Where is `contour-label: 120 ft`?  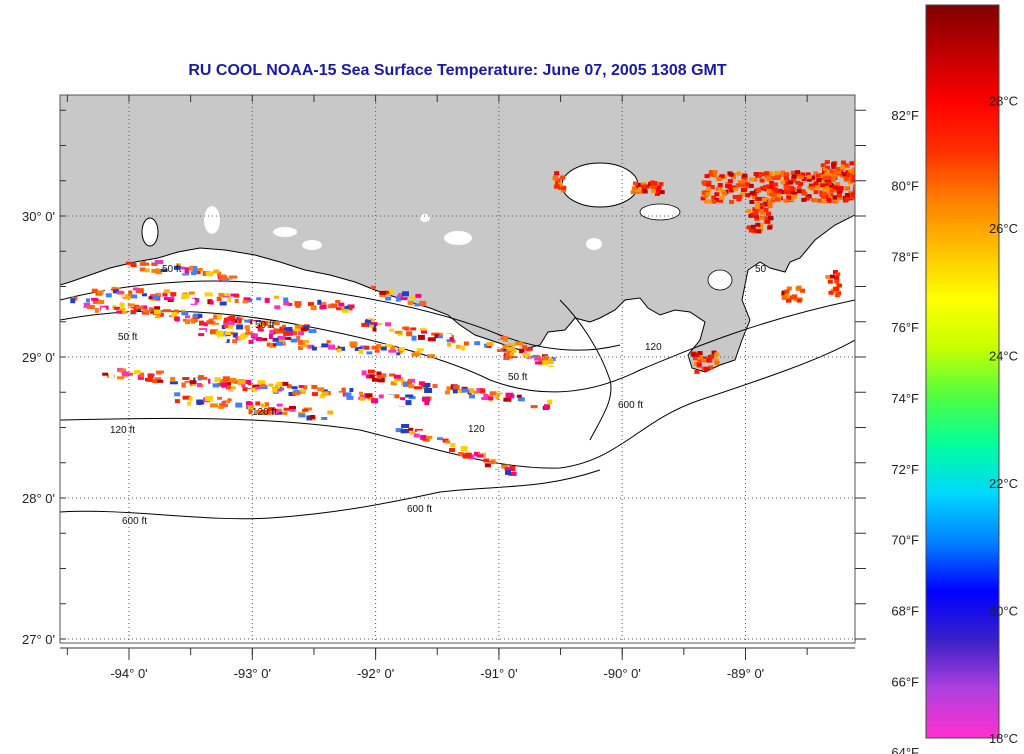
contour-label: 120 ft is located at coordinates (122, 430).